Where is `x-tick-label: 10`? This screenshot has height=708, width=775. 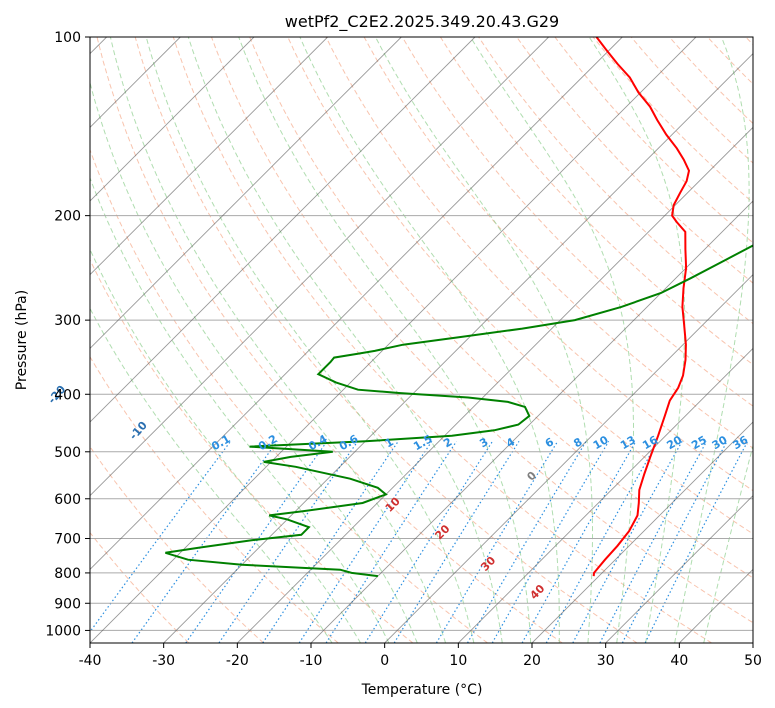 x-tick-label: 10 is located at coordinates (458, 661).